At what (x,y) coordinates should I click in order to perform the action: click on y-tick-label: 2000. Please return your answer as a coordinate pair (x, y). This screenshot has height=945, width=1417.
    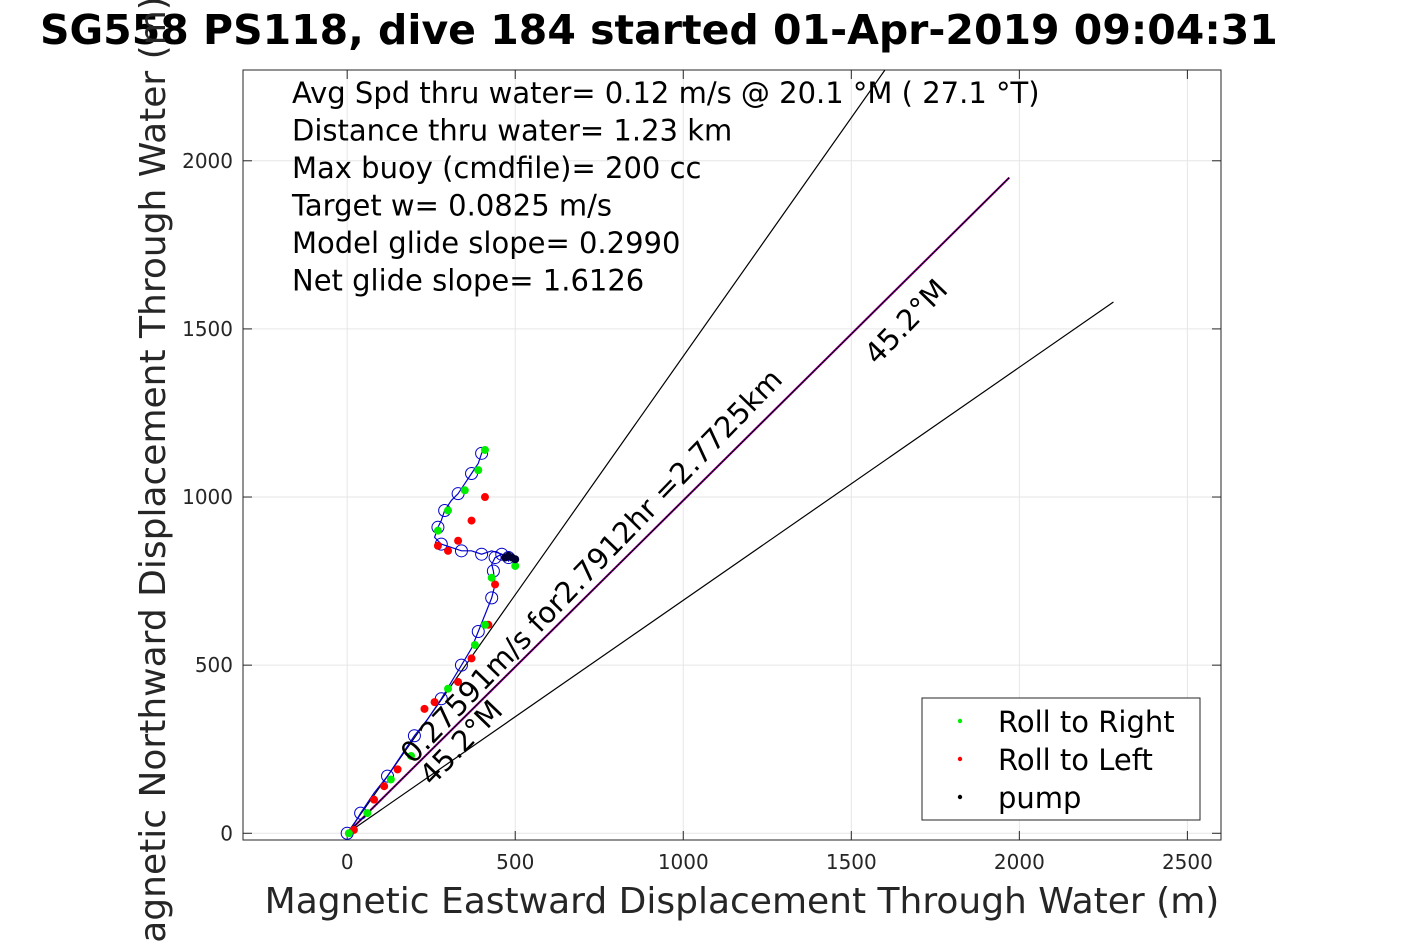
    Looking at the image, I should click on (207, 161).